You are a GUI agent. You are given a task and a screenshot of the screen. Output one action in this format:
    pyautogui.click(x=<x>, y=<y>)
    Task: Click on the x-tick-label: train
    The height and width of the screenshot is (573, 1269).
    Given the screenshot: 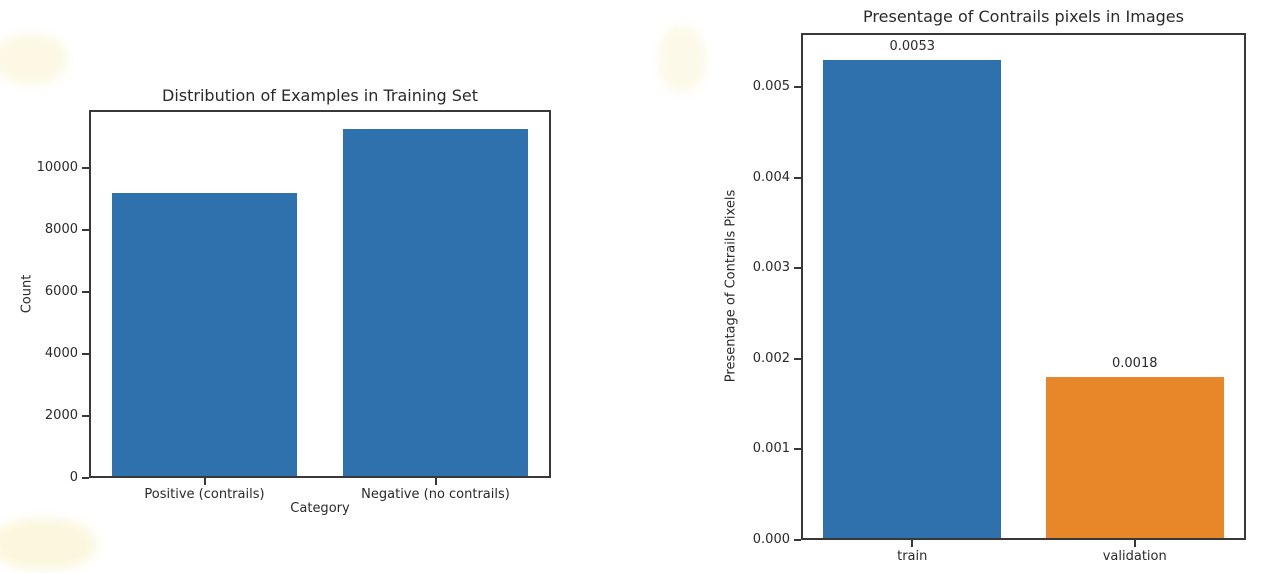 What is the action you would take?
    pyautogui.click(x=912, y=556)
    